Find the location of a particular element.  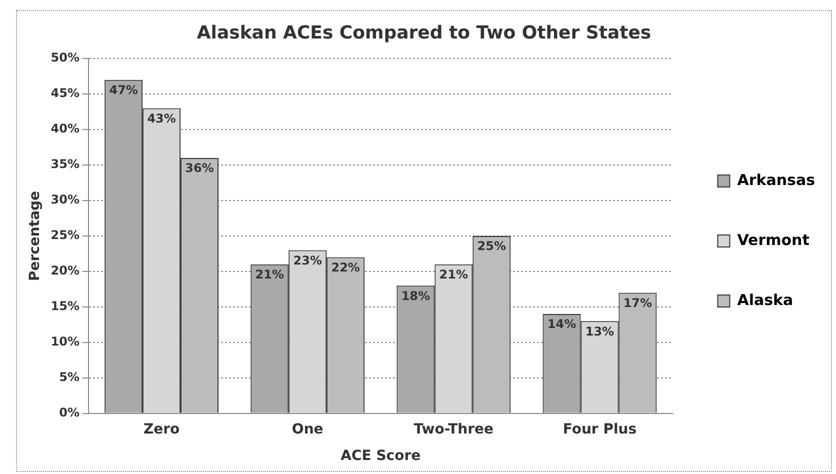

y-tick-label: 20% is located at coordinates (65, 271).